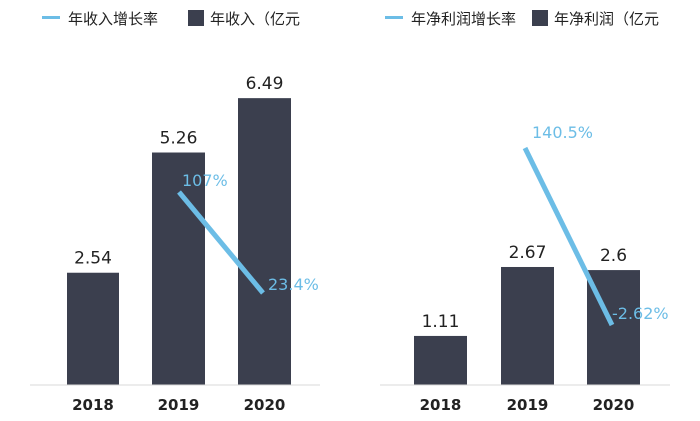 This screenshot has width=700, height=421. What do you see at coordinates (265, 84) in the screenshot?
I see `bar-value-label-2020: 6.49` at bounding box center [265, 84].